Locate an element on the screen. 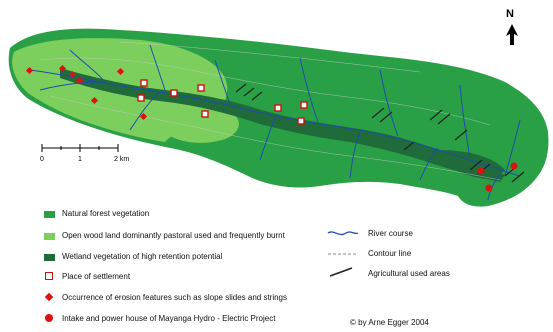  agri-legend-icon is located at coordinates (341, 272).